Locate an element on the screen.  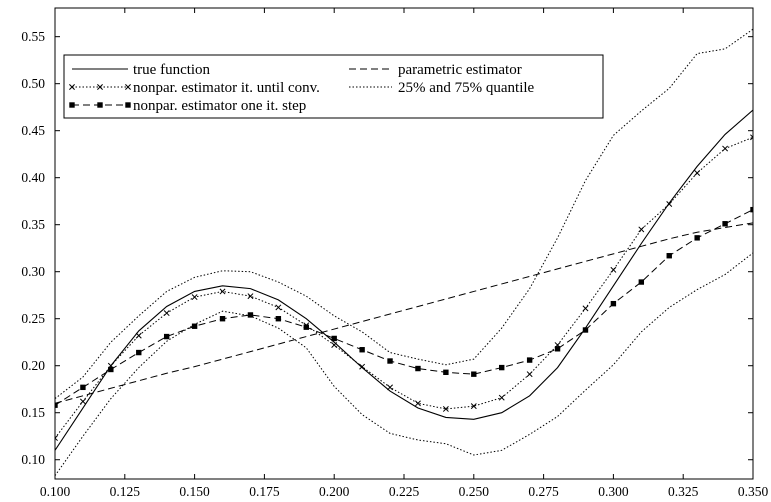
y-tick-label: 0.10 is located at coordinates (33, 459).